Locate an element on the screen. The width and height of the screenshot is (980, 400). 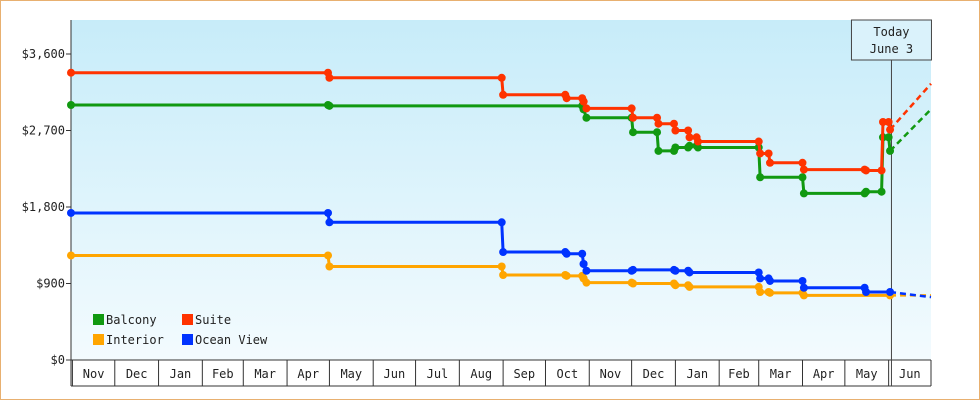
legend-item-interior: Interior is located at coordinates (128, 340).